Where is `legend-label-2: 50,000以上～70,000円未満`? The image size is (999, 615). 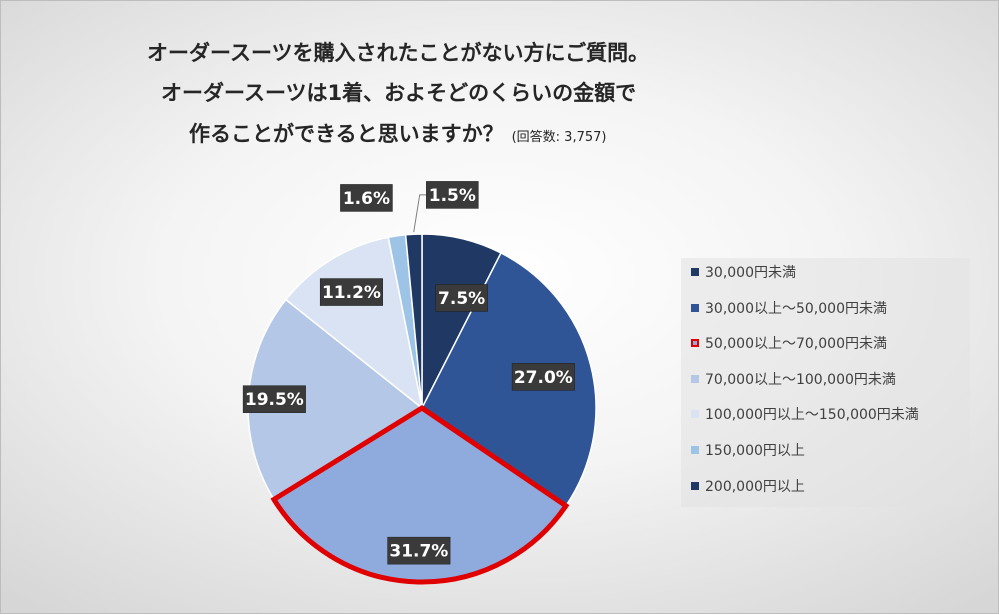
legend-label-2: 50,000以上～70,000円未満 is located at coordinates (796, 344).